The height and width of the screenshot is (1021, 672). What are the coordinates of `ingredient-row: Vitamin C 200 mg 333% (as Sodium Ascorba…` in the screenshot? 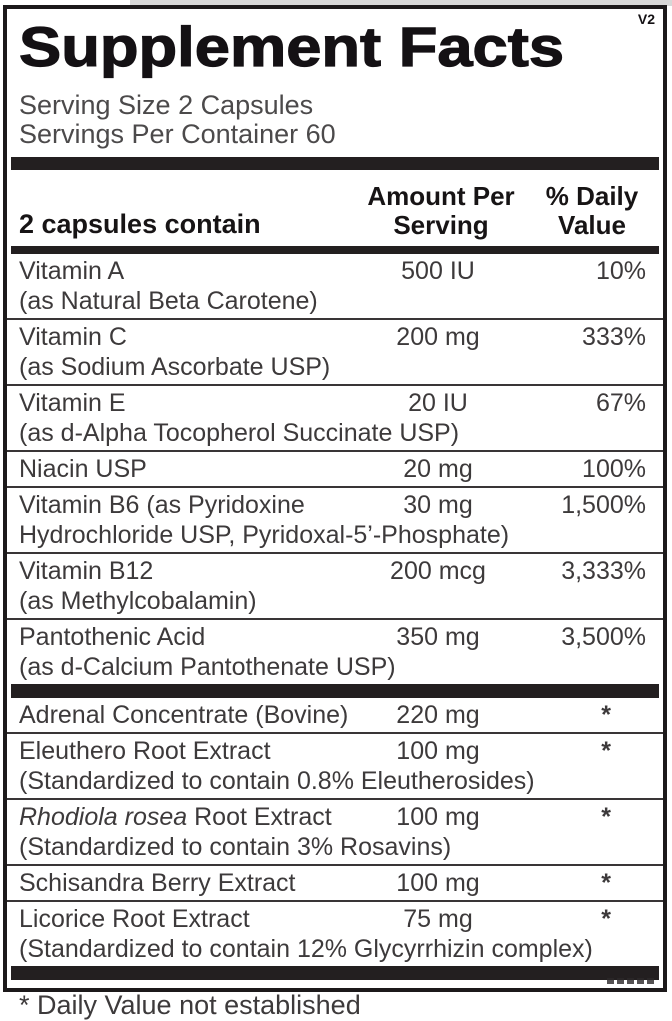 It's located at (335, 351).